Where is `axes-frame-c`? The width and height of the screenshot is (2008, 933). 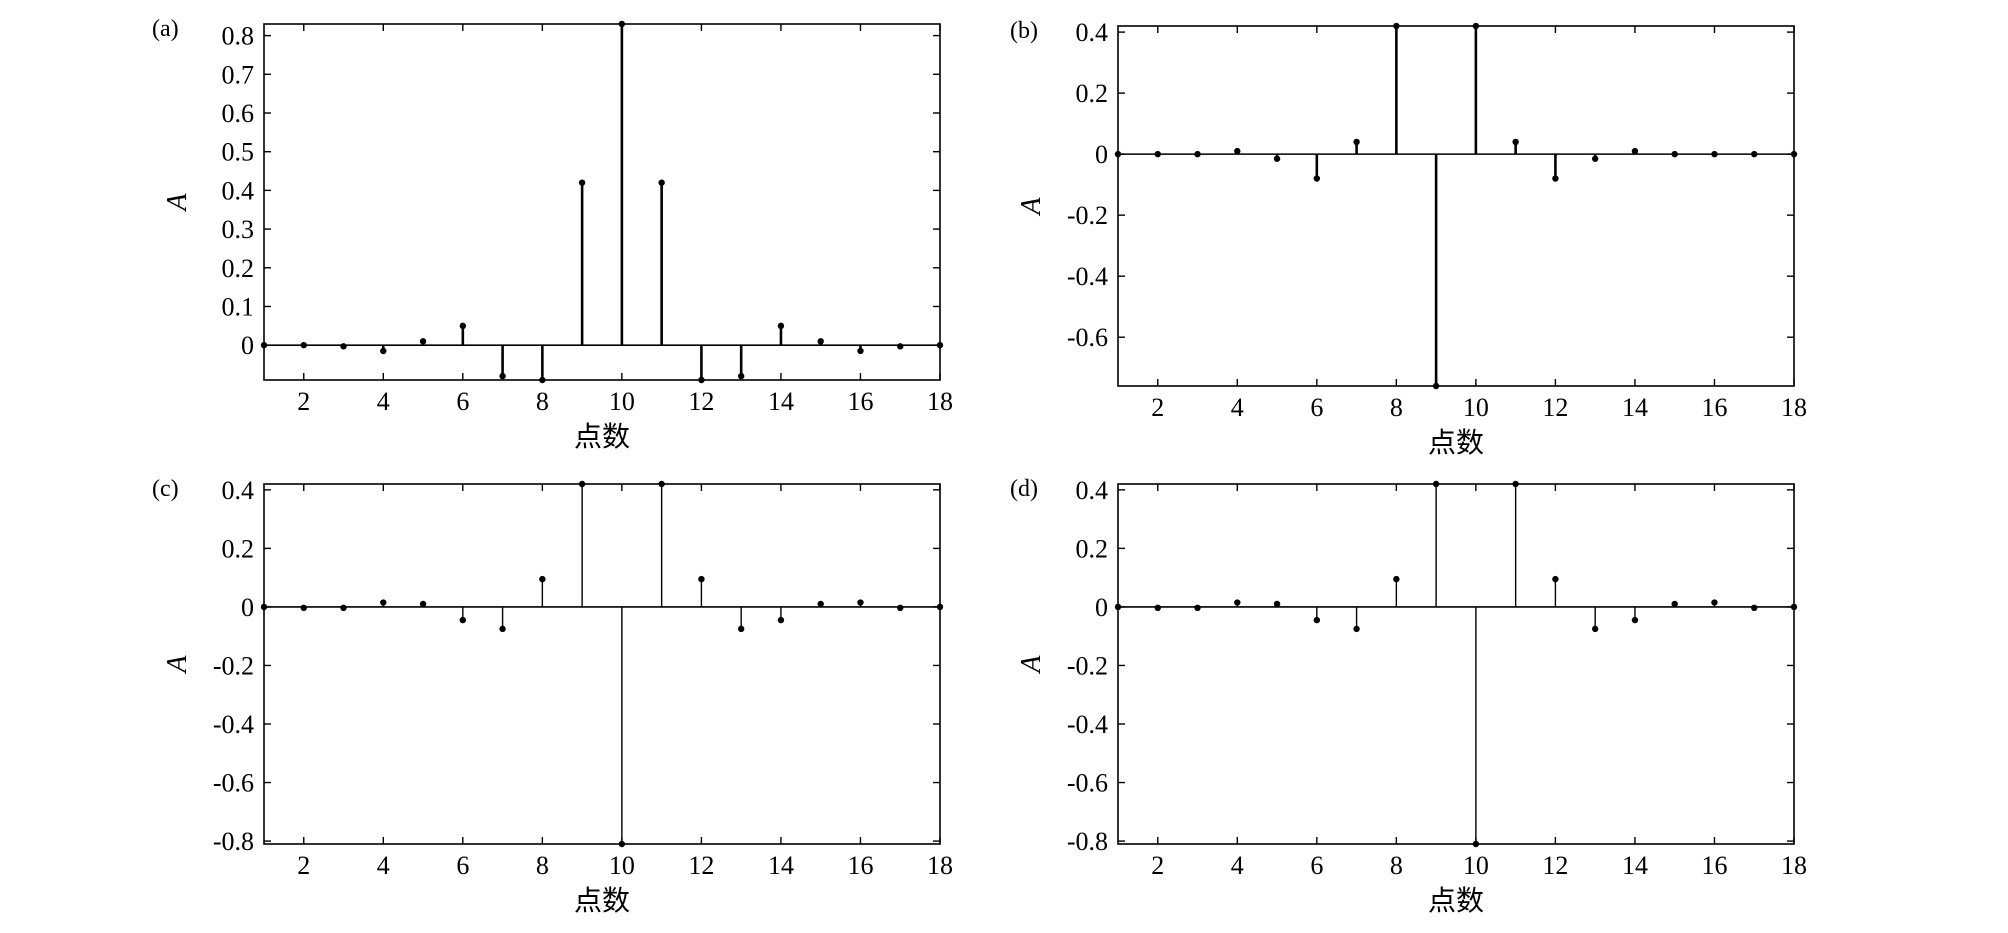 axes-frame-c is located at coordinates (602, 664).